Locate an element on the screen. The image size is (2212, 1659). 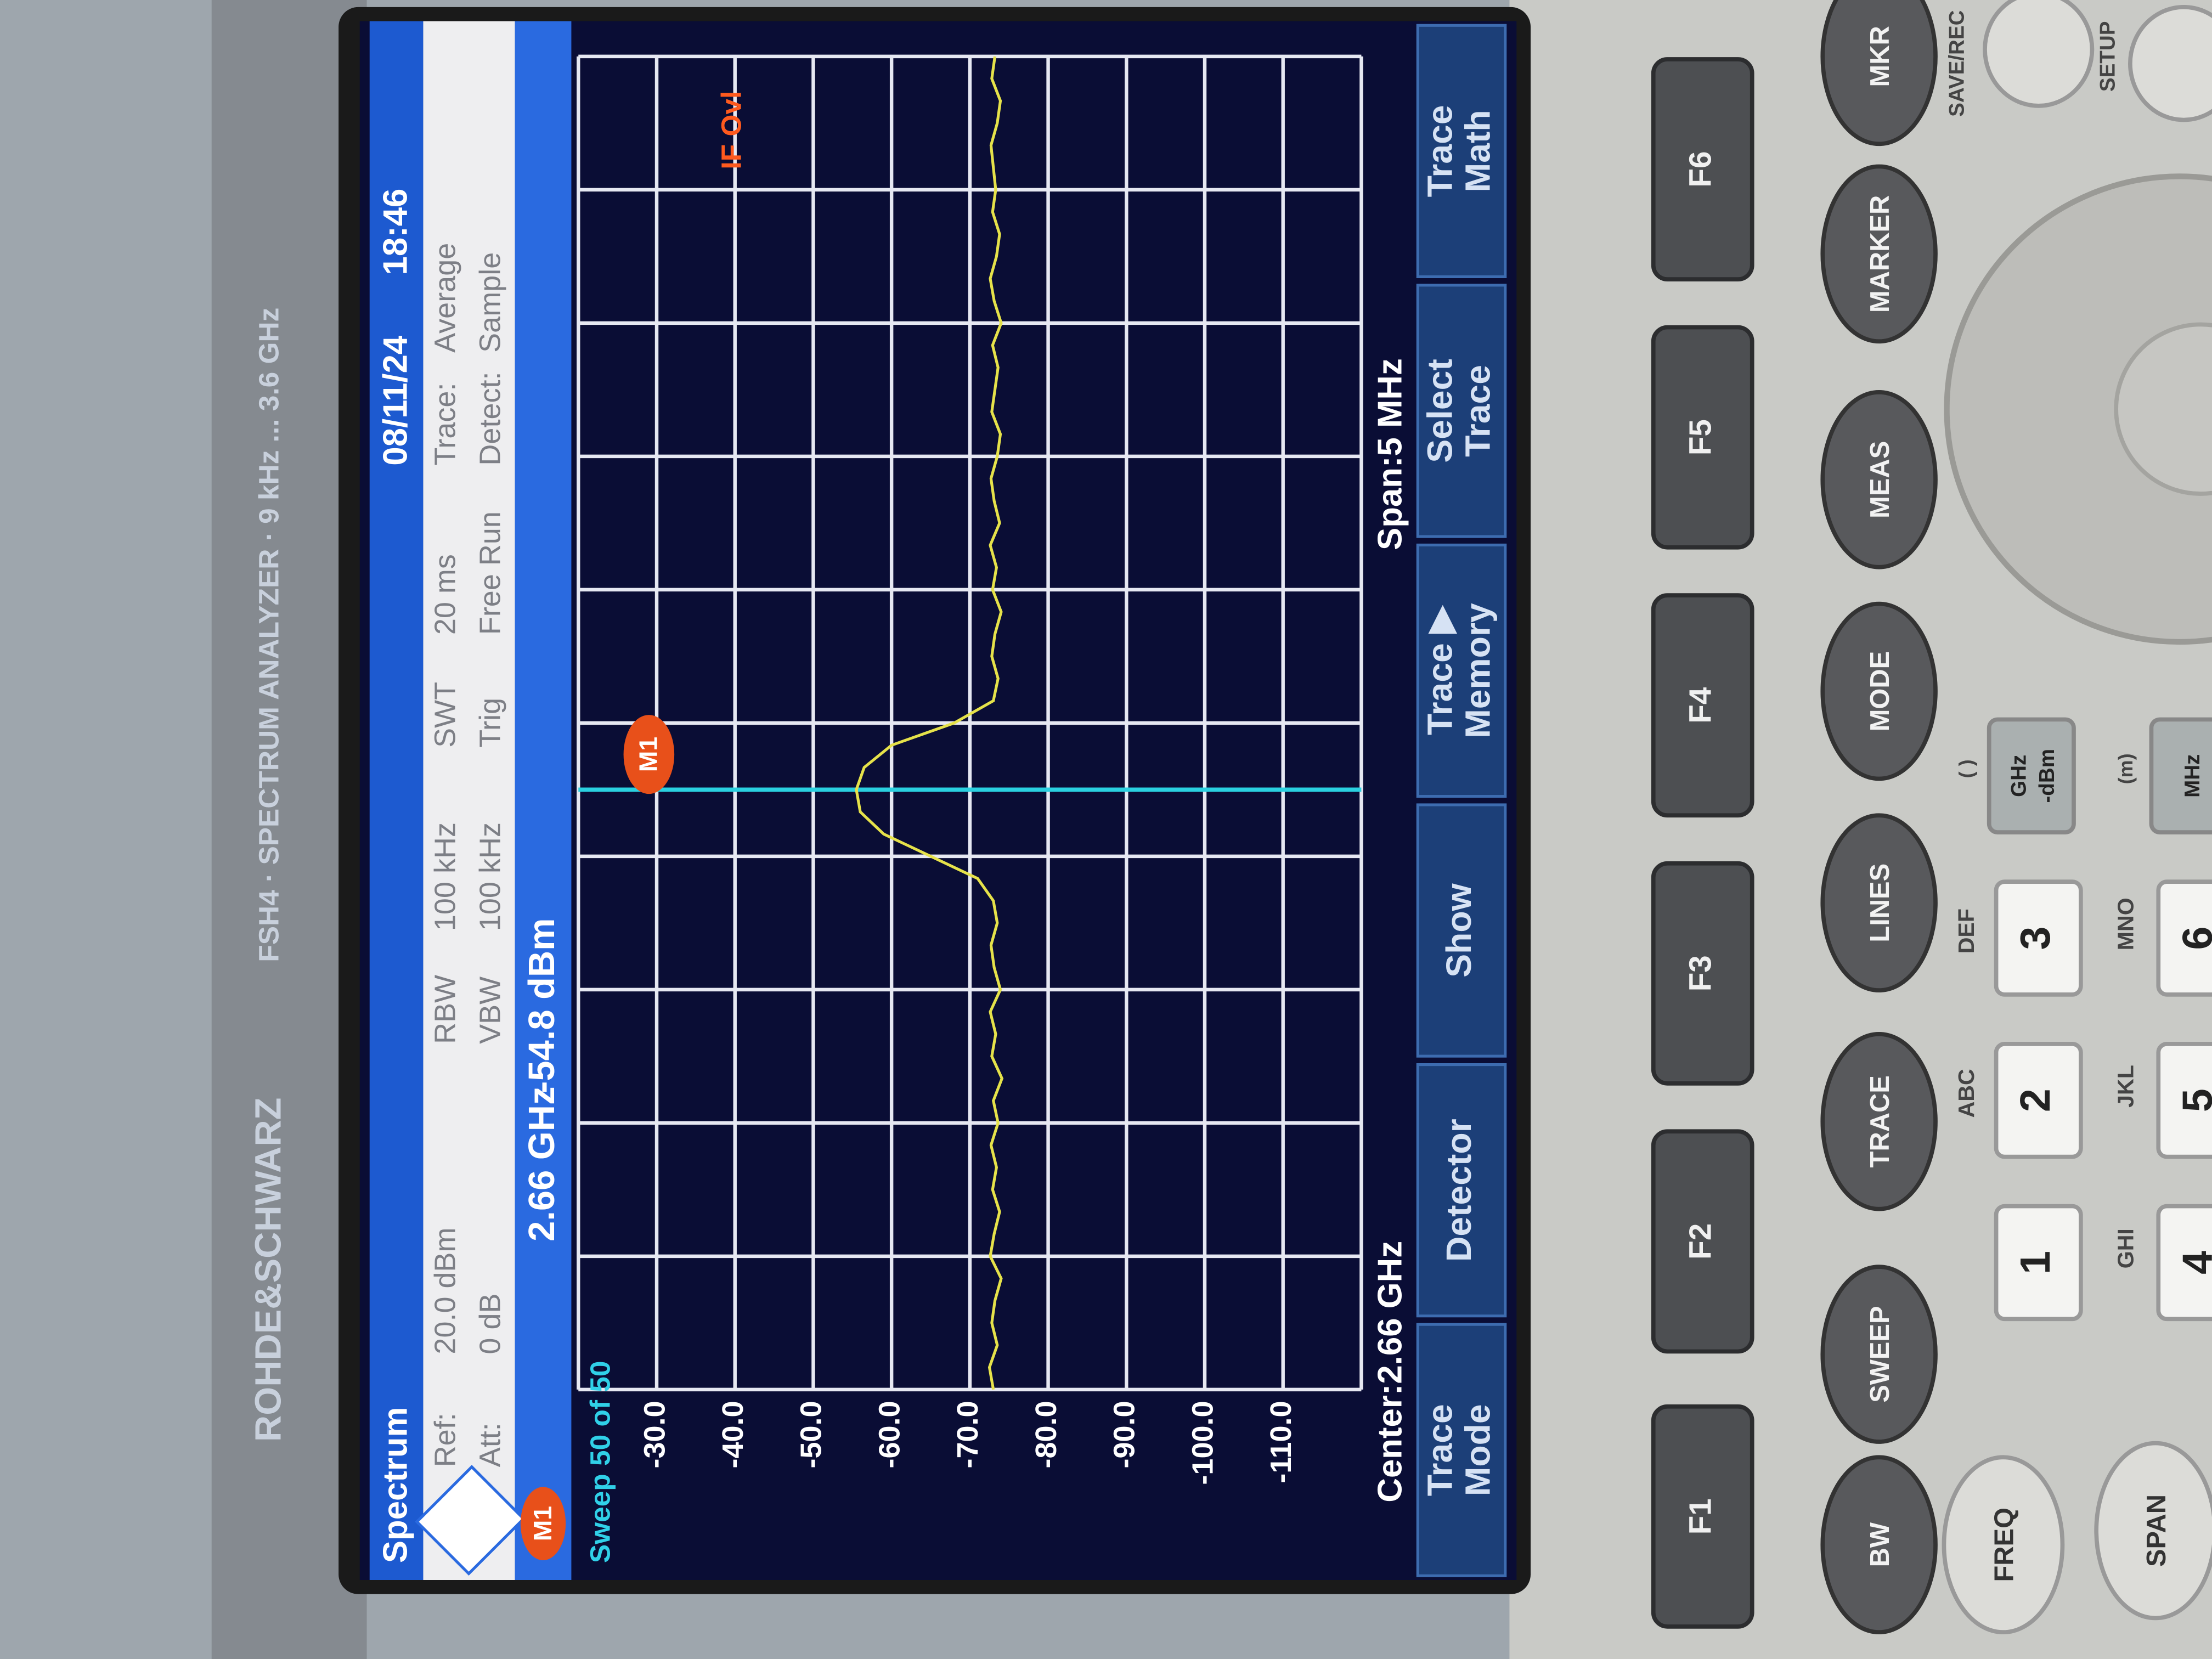
setting: VBW is located at coordinates (491, 1010).